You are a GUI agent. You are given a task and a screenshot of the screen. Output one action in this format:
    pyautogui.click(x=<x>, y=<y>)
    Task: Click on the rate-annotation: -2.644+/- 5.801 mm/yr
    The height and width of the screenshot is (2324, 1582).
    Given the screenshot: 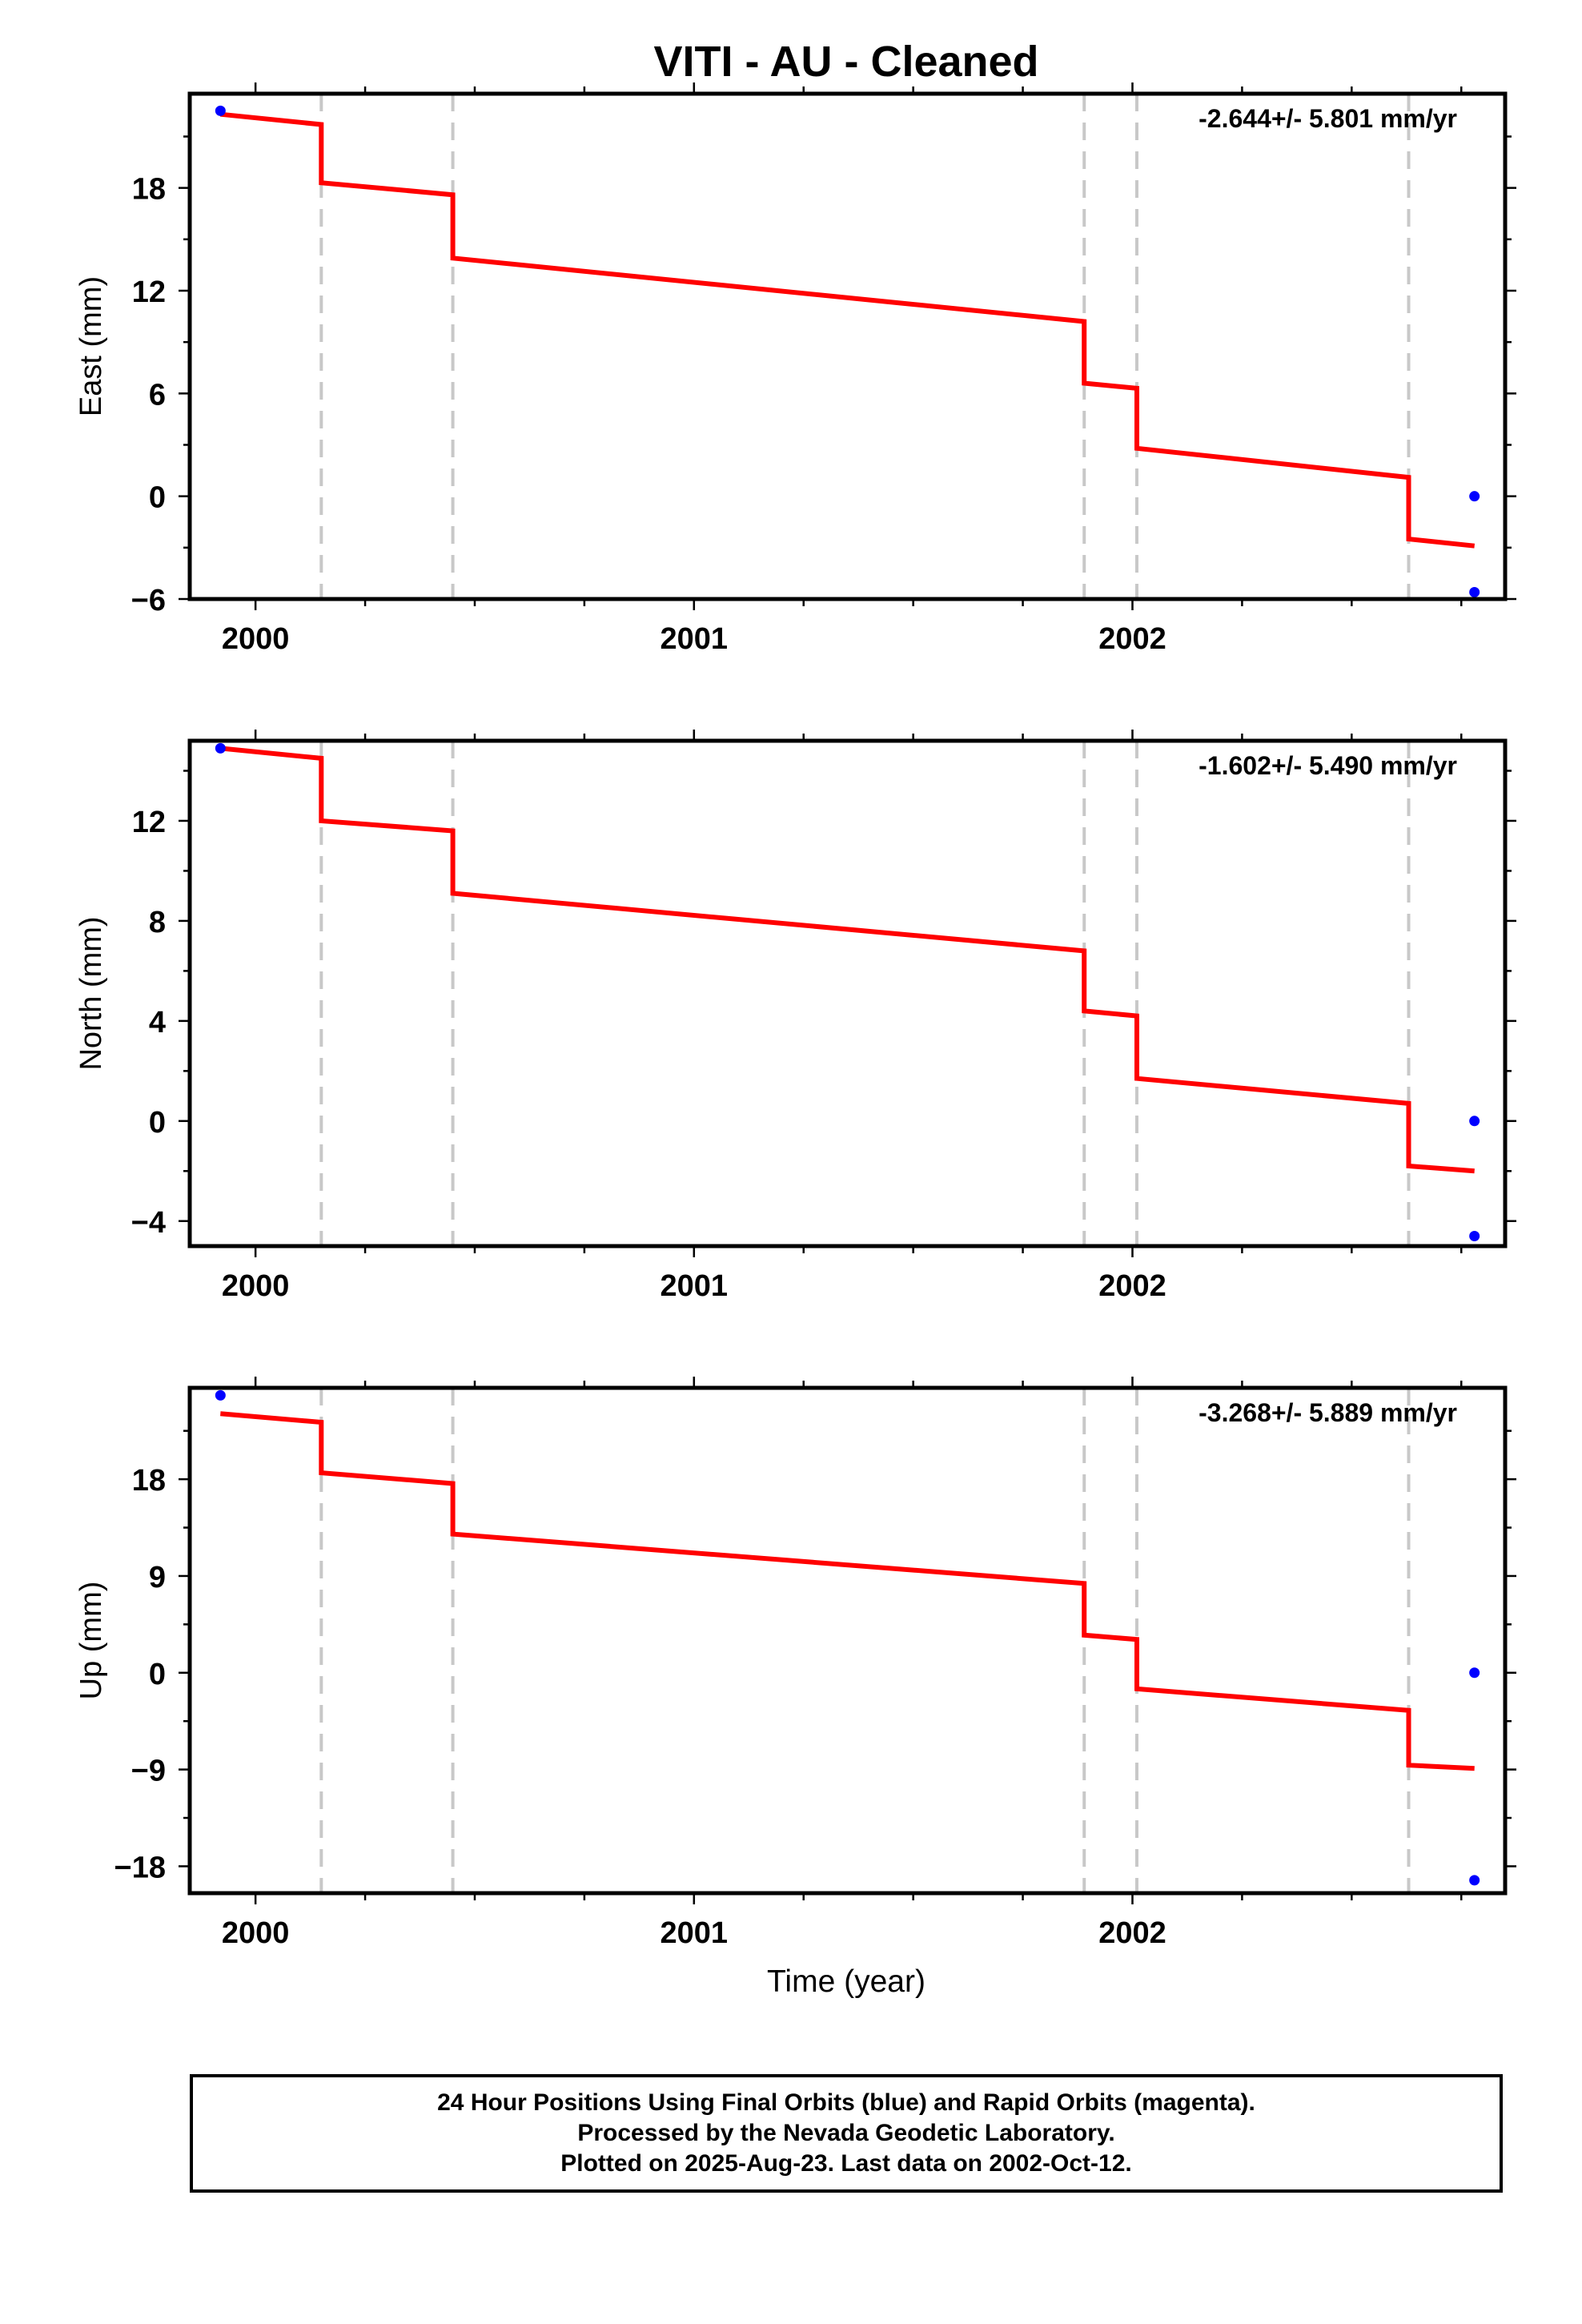 What is the action you would take?
    pyautogui.click(x=1328, y=118)
    